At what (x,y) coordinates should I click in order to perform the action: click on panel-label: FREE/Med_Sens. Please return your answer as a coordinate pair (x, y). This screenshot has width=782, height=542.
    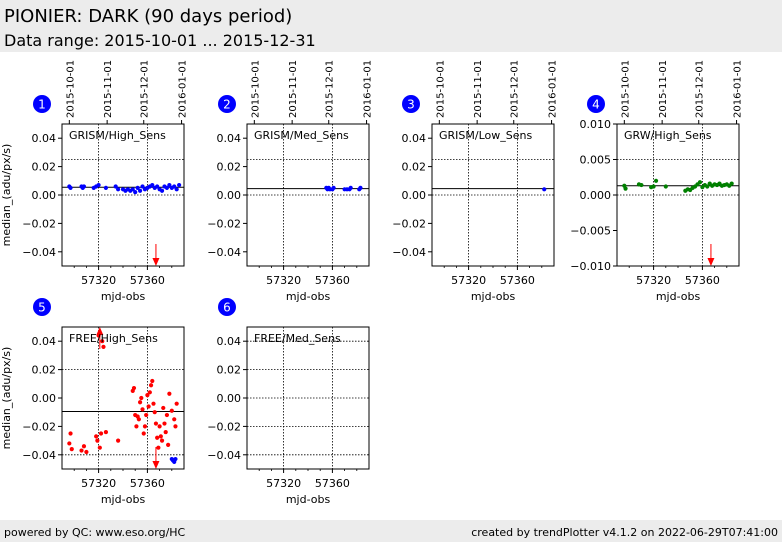
    Looking at the image, I should click on (297, 338).